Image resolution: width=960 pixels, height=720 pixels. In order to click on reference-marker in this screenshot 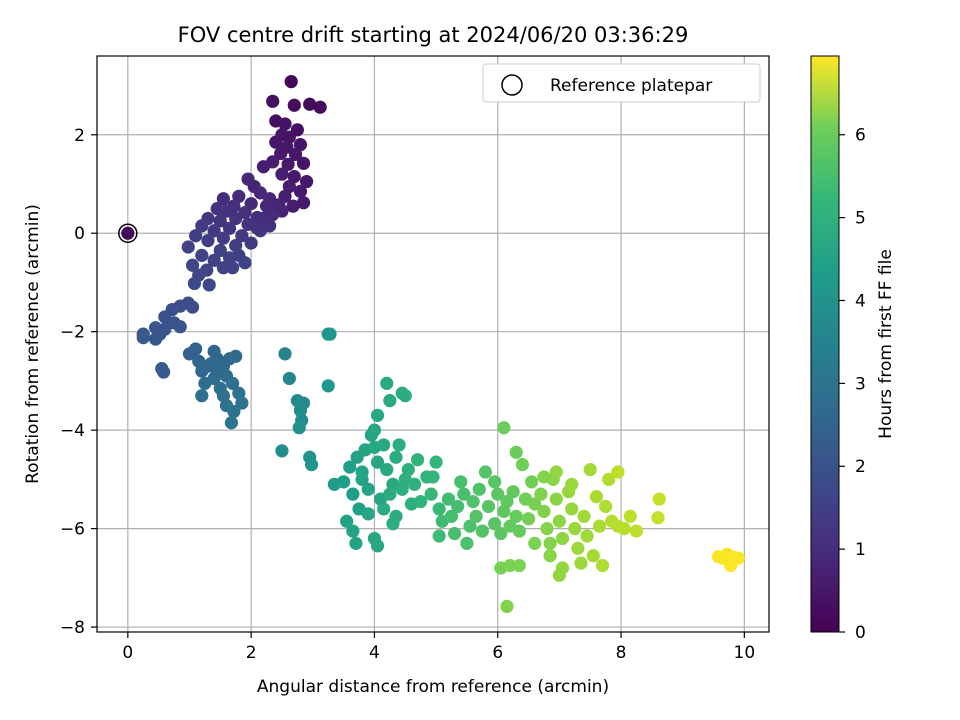, I will do `click(128, 233)`.